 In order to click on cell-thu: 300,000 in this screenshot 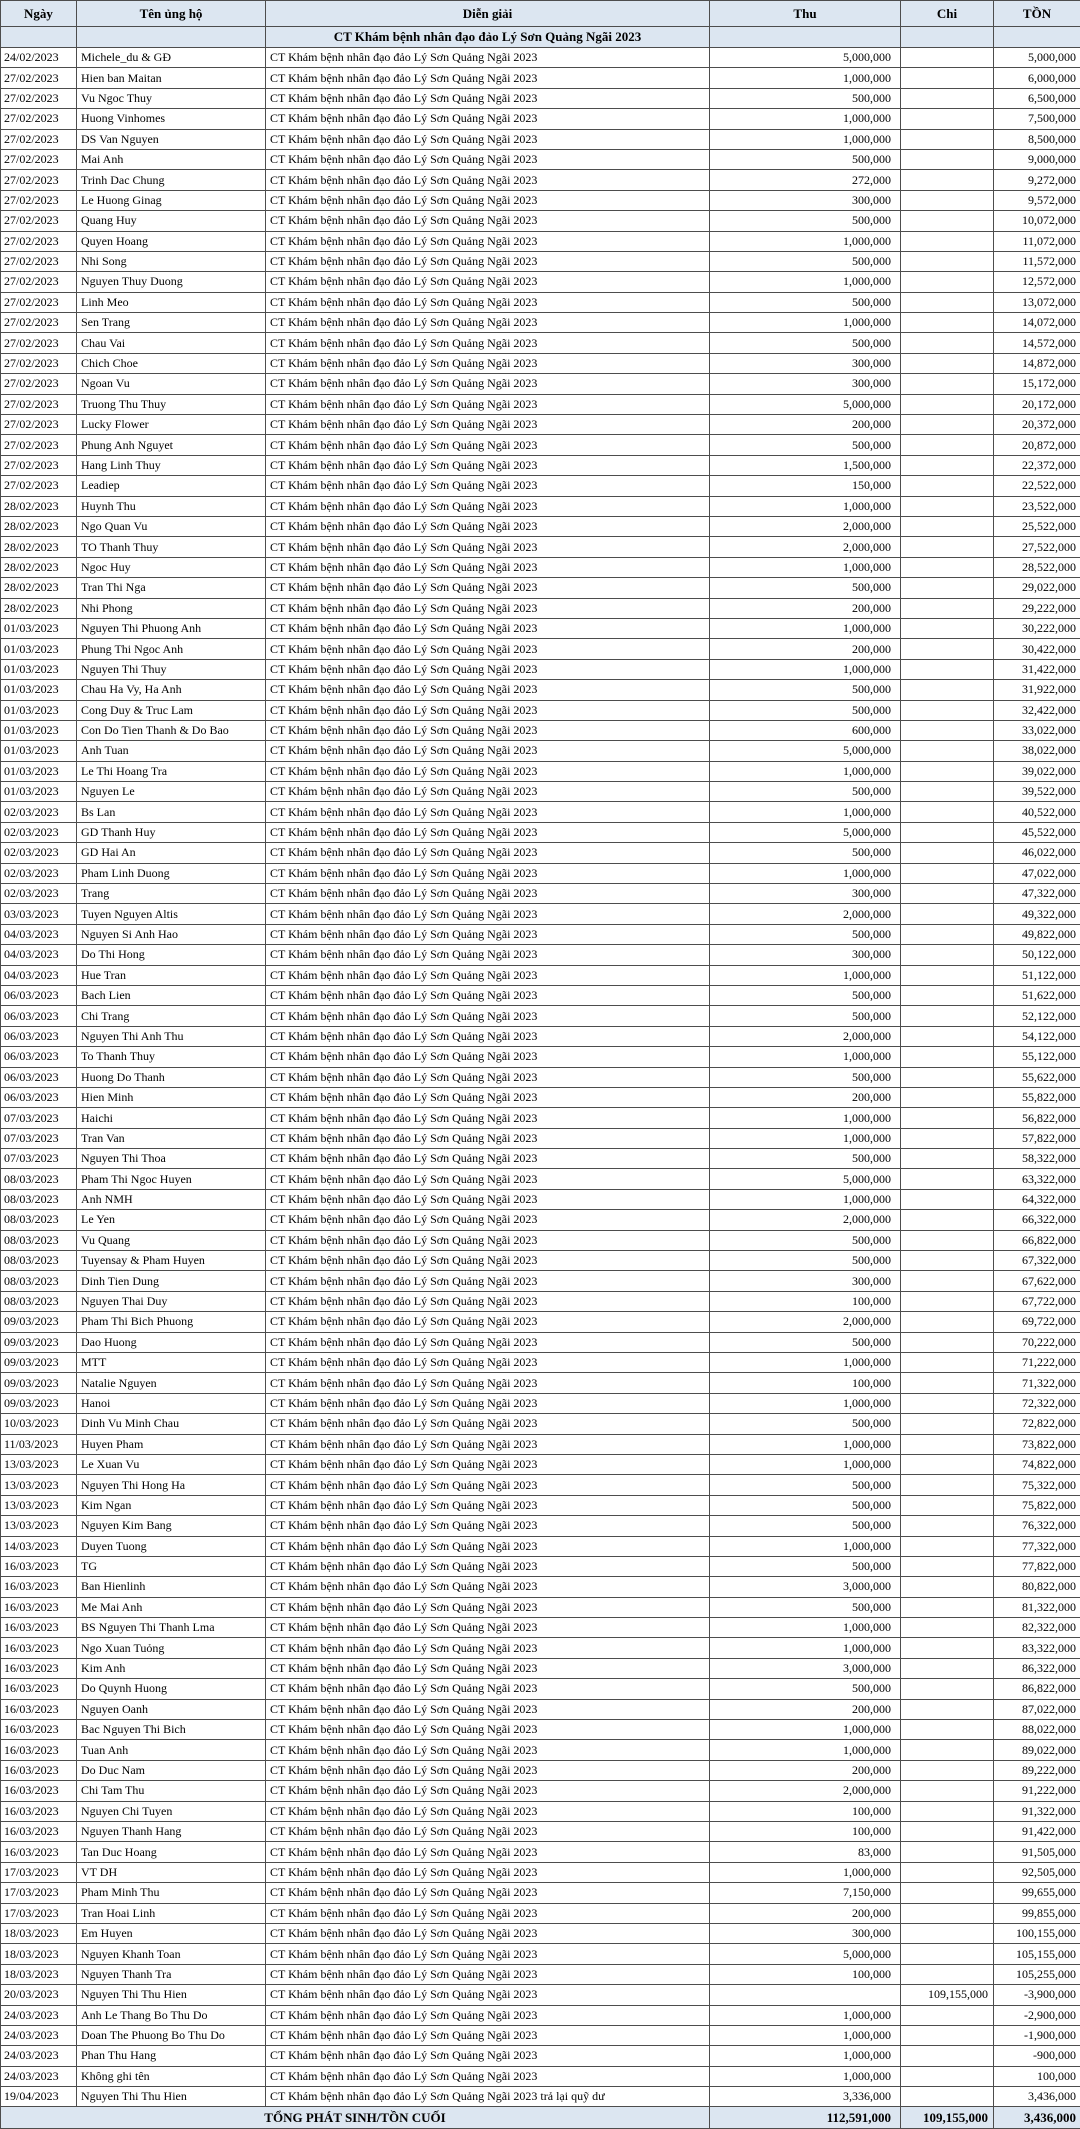, I will do `click(805, 894)`.